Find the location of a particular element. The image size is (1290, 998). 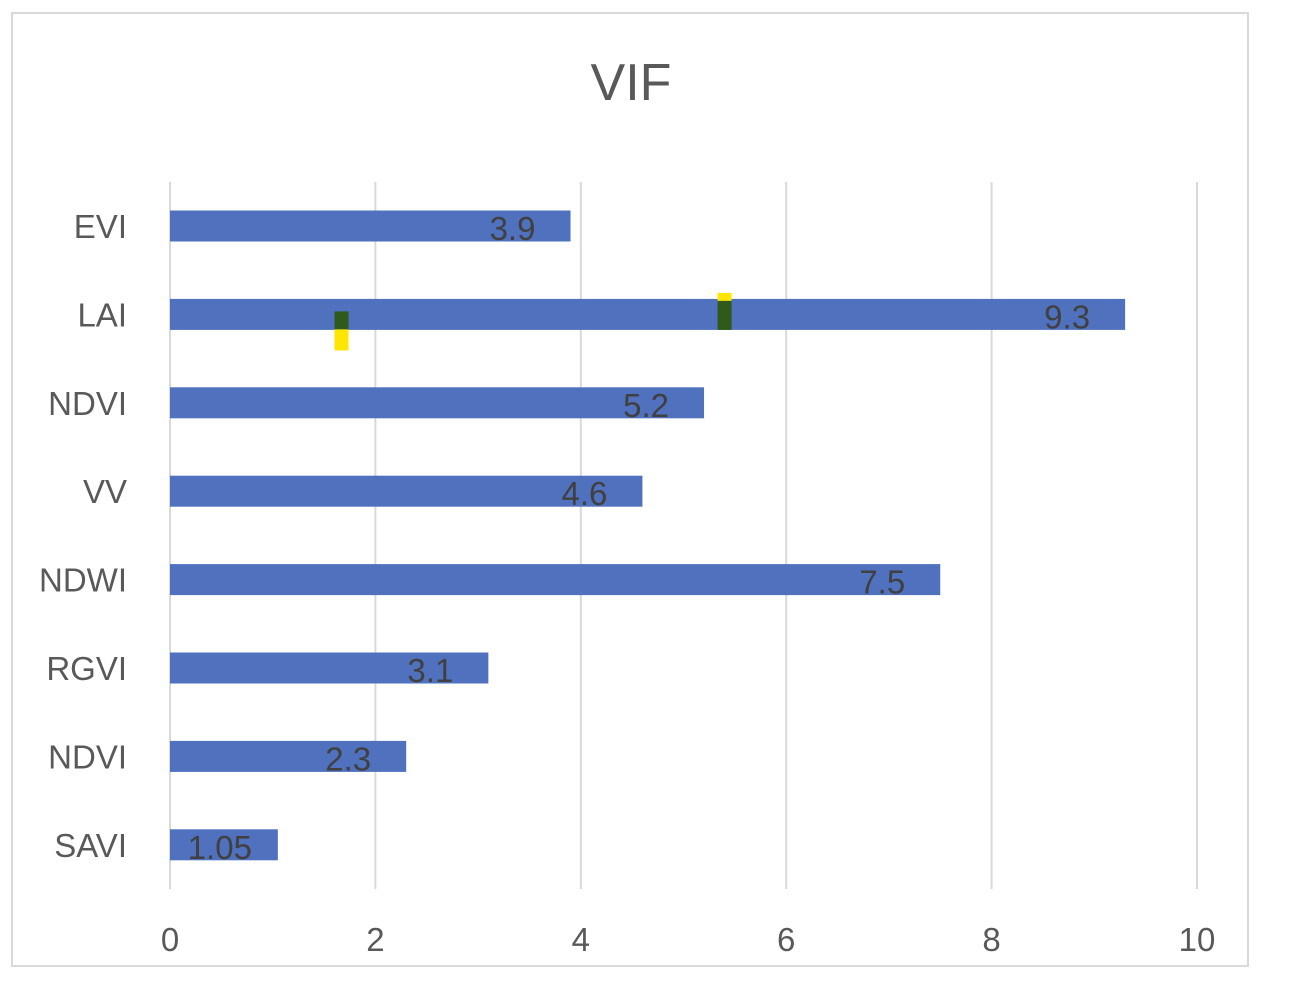

category-label: NDWI is located at coordinates (83, 580).